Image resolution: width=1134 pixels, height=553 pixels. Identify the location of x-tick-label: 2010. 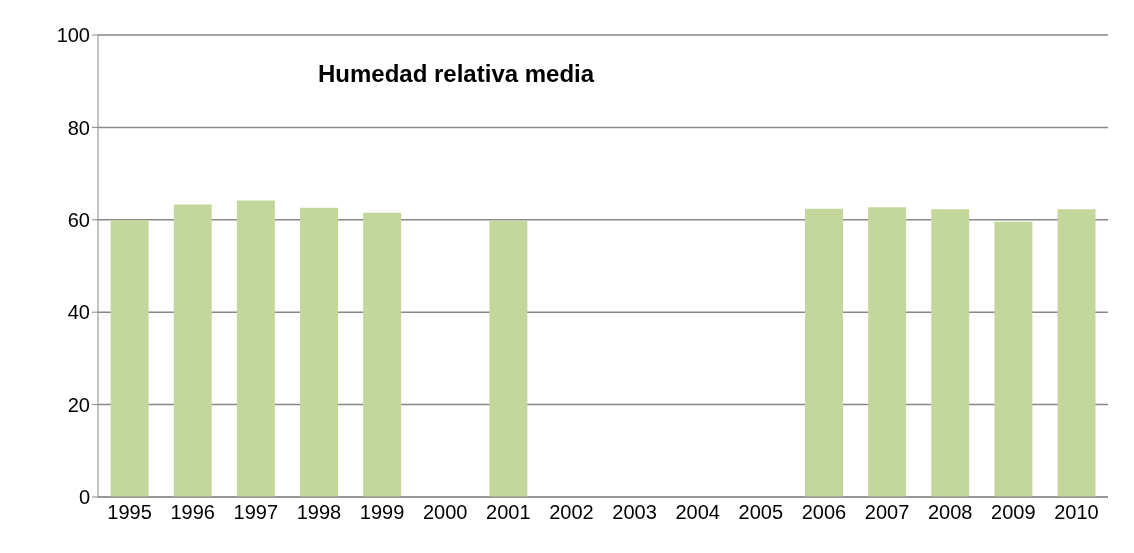
(1076, 512).